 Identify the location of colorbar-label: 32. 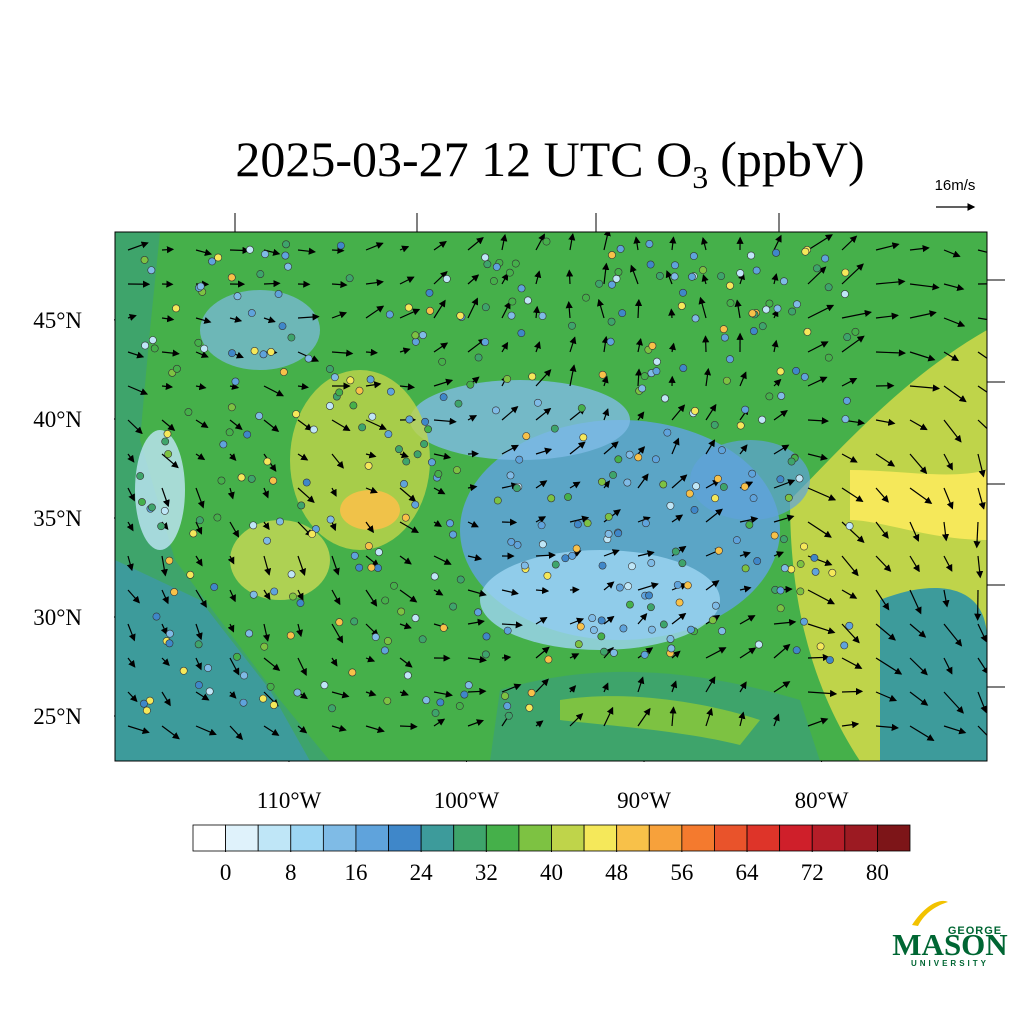
(486, 872).